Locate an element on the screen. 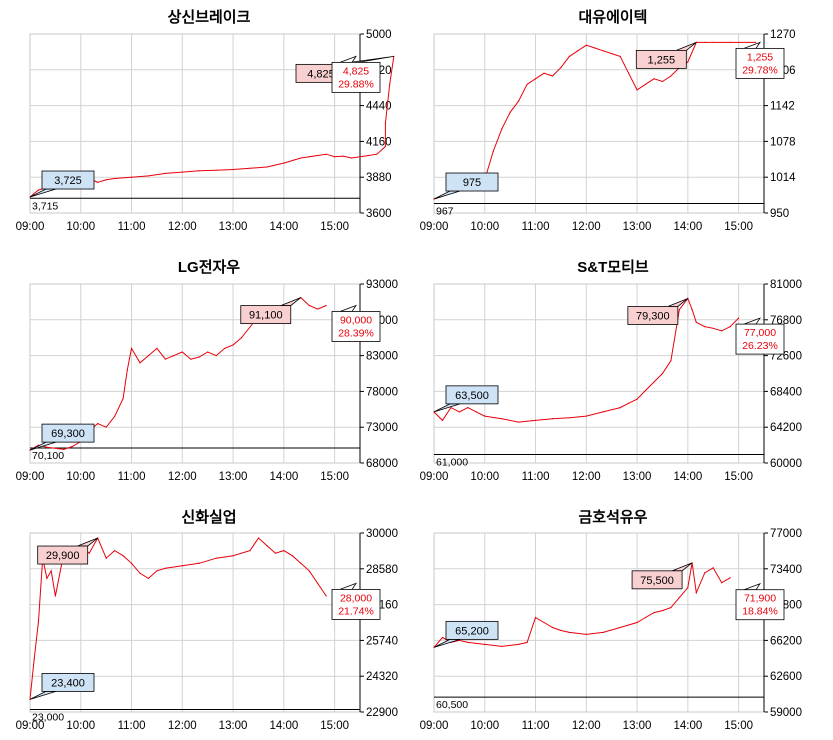 The width and height of the screenshot is (833, 740). high-price-label: 1,255 is located at coordinates (662, 60).